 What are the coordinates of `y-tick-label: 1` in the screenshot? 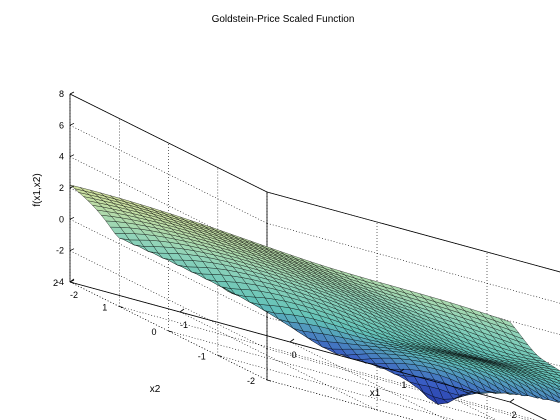 It's located at (104, 308).